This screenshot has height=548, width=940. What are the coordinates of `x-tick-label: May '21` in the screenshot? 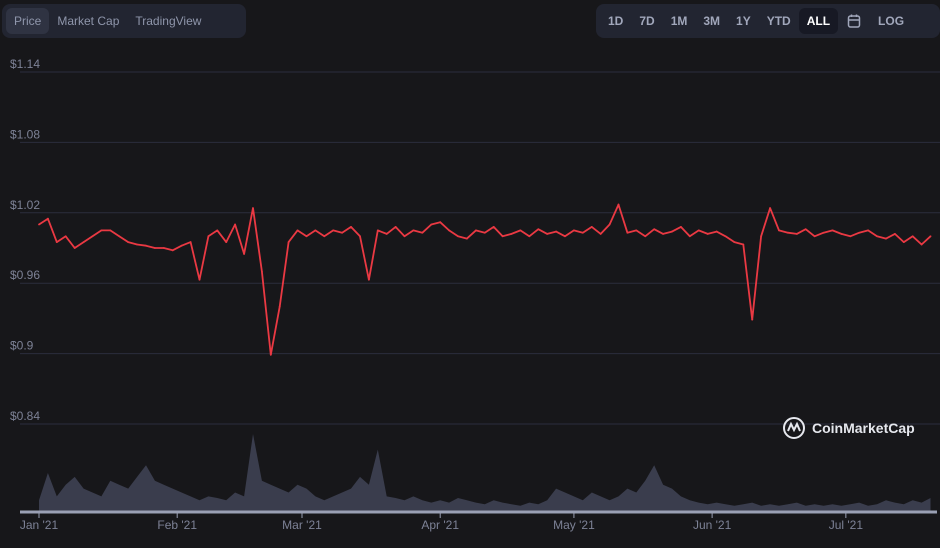 It's located at (574, 525).